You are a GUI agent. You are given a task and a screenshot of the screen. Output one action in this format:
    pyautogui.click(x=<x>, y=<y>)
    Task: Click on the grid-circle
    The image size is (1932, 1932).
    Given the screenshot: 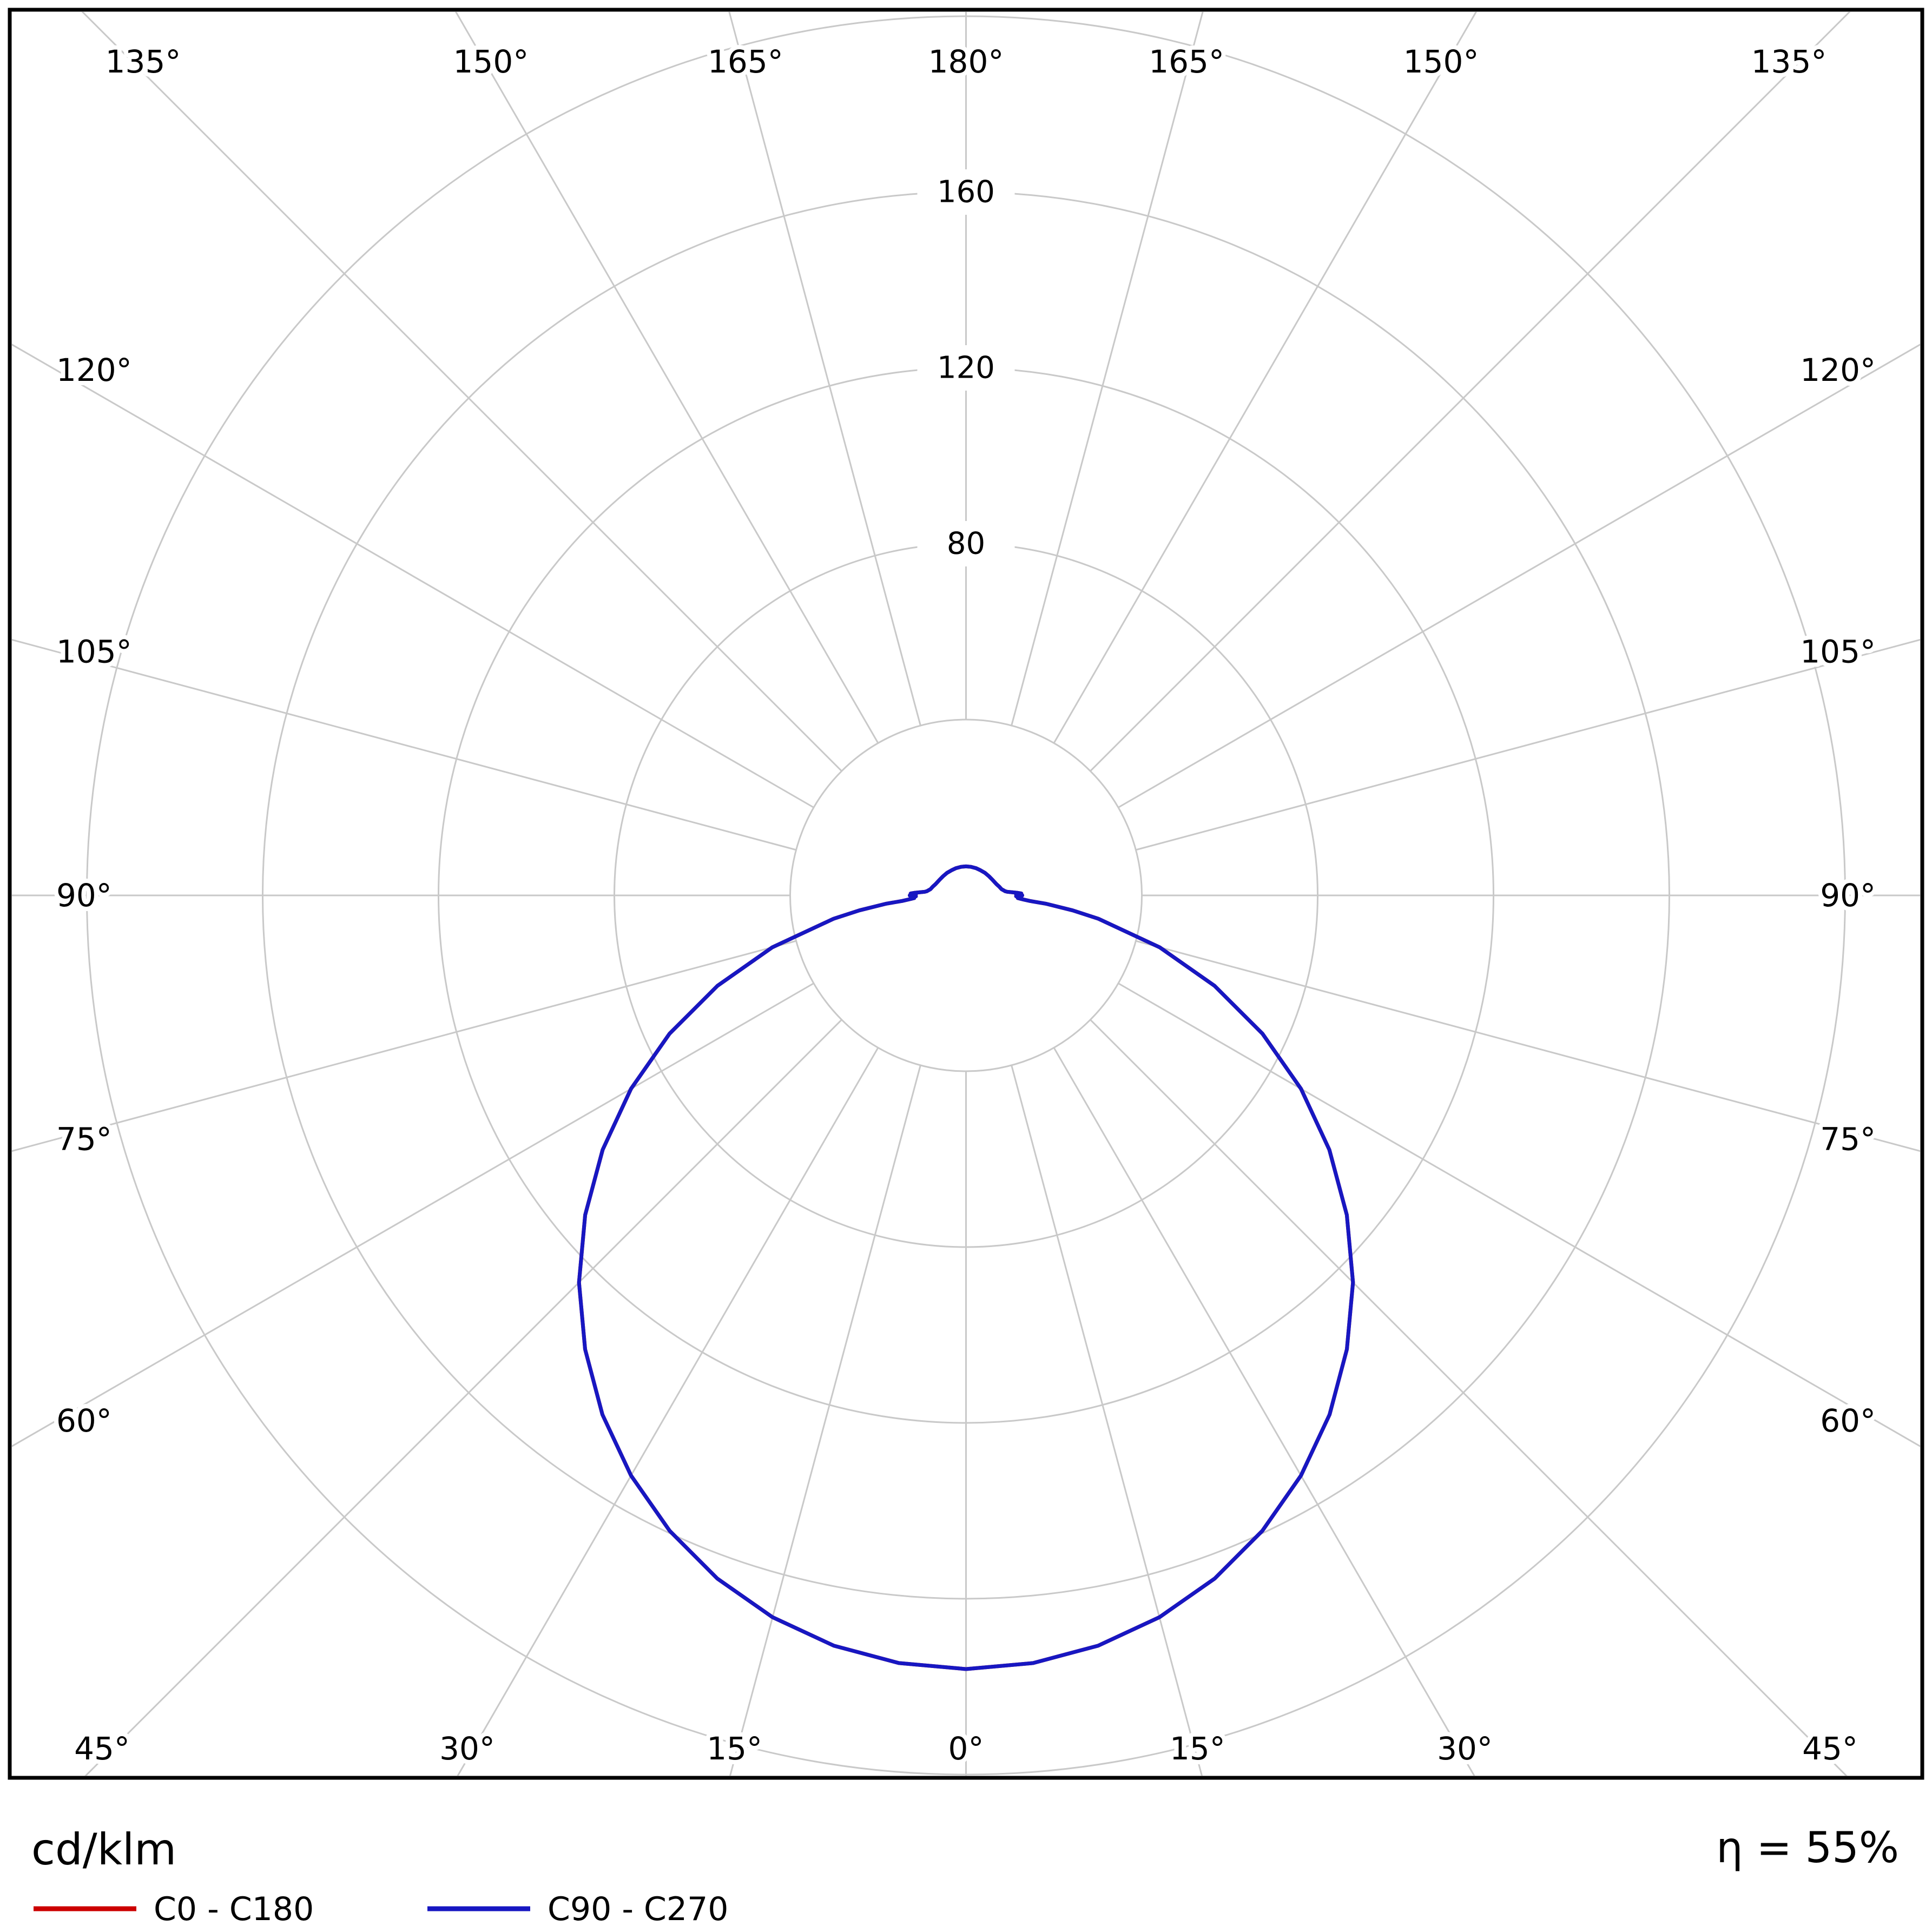 What is the action you would take?
    pyautogui.click(x=966, y=895)
    